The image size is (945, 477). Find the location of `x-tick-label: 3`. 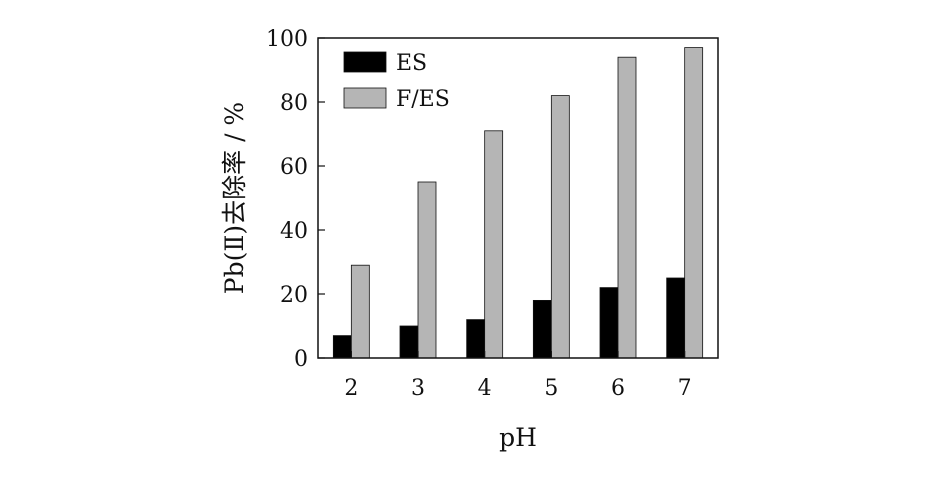

x-tick-label: 3 is located at coordinates (418, 388).